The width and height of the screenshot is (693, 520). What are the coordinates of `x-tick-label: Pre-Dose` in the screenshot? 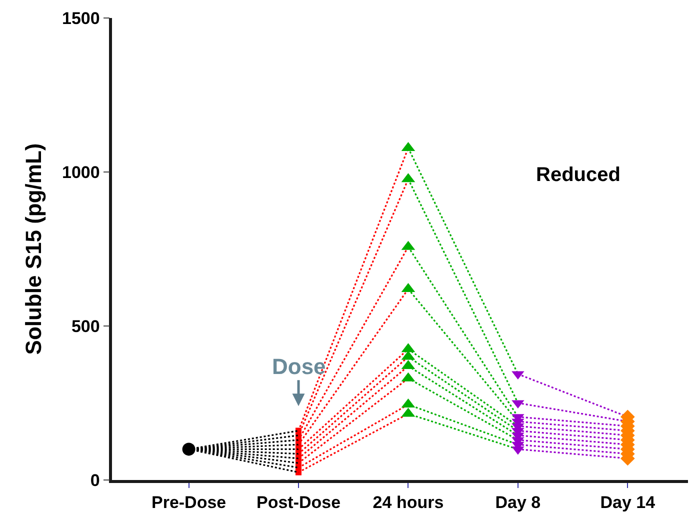 It's located at (188, 502).